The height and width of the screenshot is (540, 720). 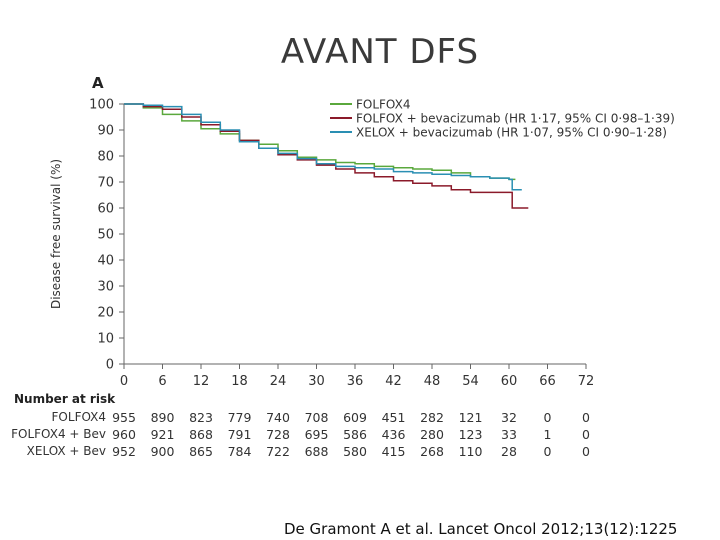 What do you see at coordinates (380, 52) in the screenshot?
I see `slide-title: AVANT DFS` at bounding box center [380, 52].